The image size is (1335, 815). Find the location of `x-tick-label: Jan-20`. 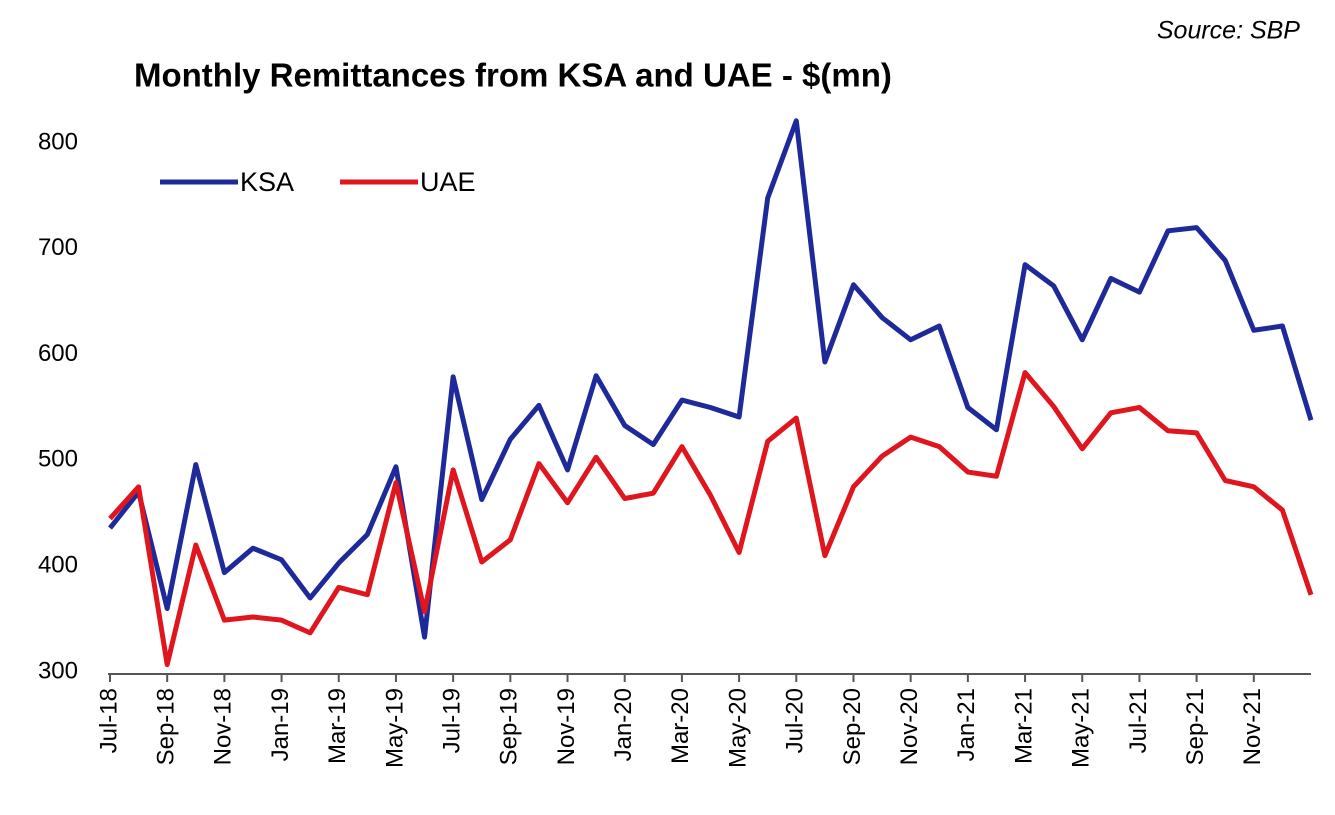

x-tick-label: Jan-20 is located at coordinates (623, 724).